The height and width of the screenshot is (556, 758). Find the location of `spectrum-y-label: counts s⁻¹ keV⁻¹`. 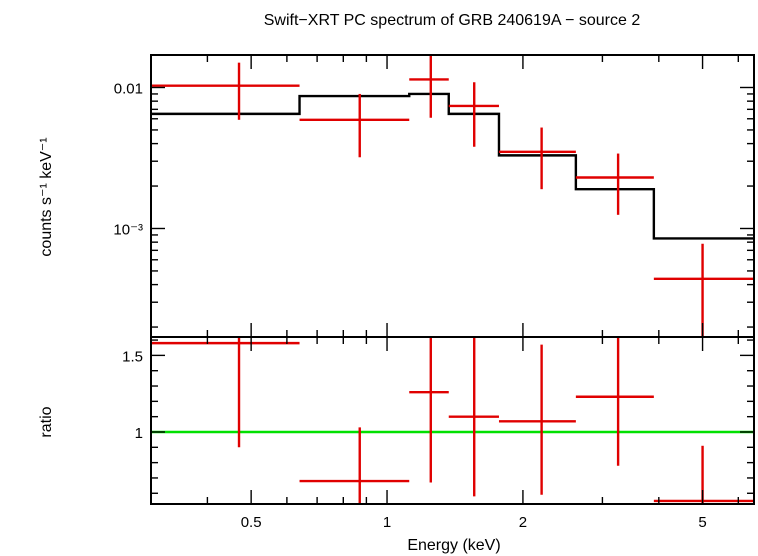

spectrum-y-label: counts s⁻¹ keV⁻¹ is located at coordinates (46, 196).